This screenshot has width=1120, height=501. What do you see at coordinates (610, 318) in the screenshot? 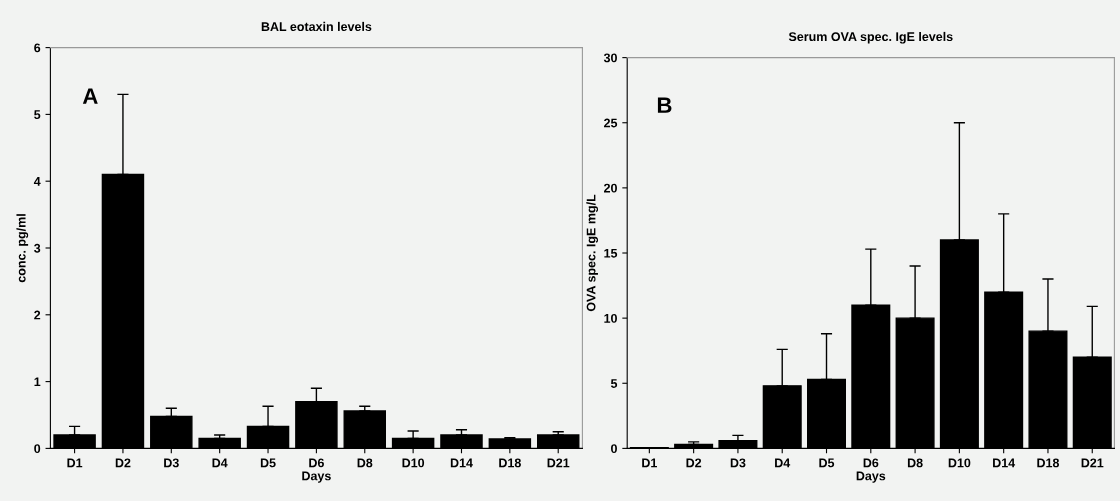
I see `y-tick-label: 10` at bounding box center [610, 318].